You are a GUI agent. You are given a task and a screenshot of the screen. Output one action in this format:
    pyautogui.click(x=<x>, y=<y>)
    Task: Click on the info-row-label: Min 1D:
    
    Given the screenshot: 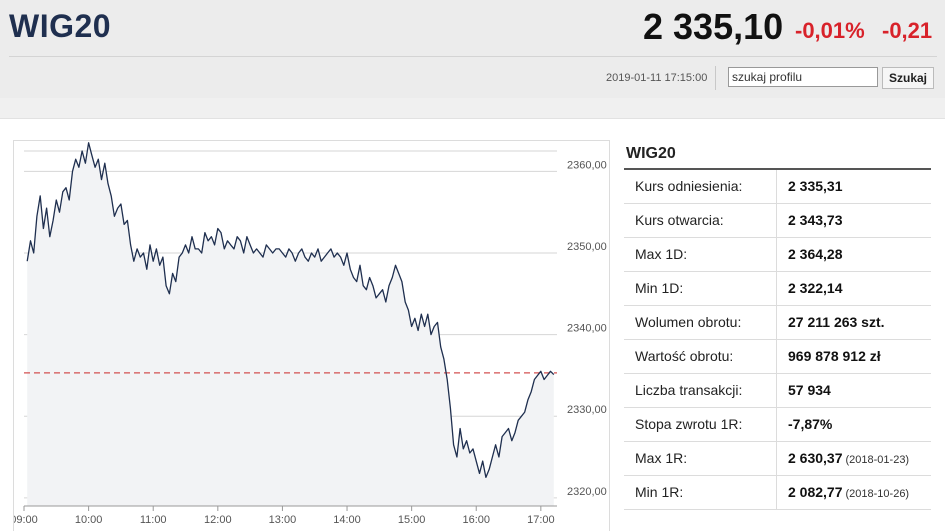 What is the action you would take?
    pyautogui.click(x=700, y=288)
    